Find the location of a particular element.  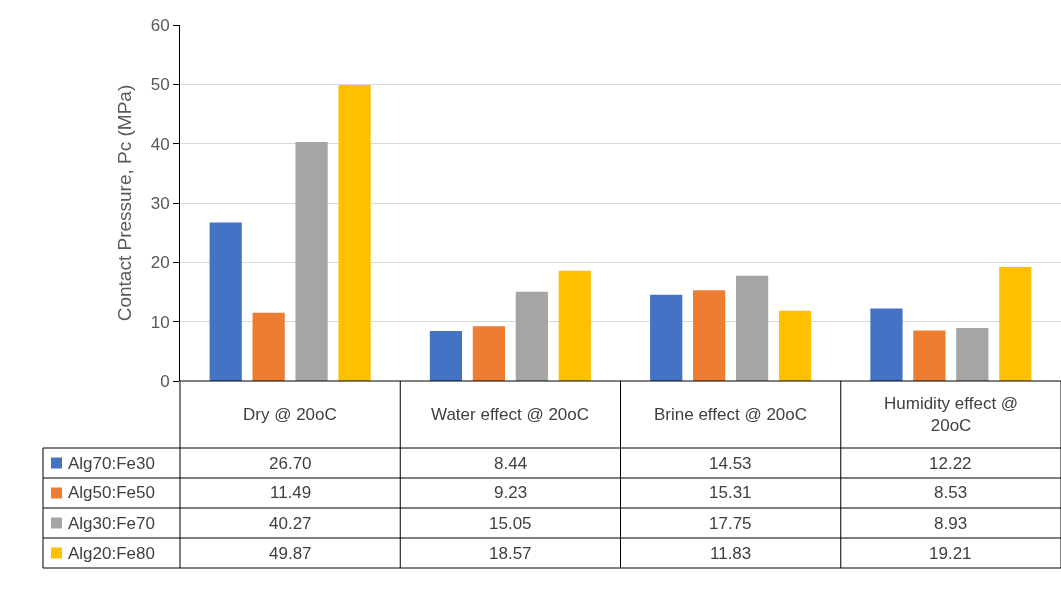

y-tick-label: 0 is located at coordinates (165, 381).